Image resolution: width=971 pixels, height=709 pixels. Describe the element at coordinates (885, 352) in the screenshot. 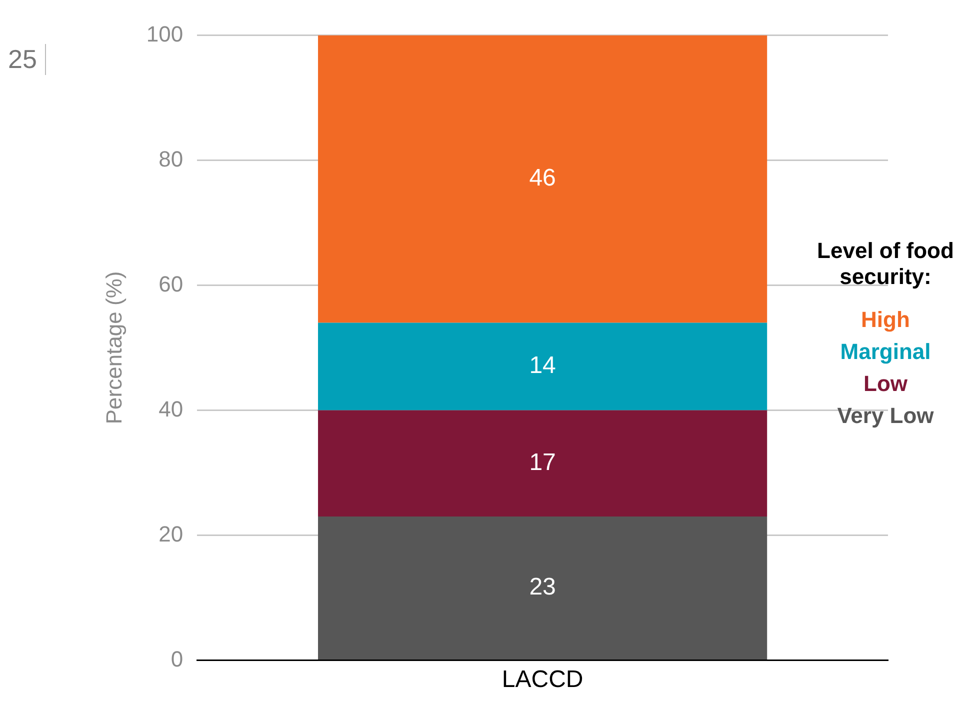

I see `text: Marginal` at that location.